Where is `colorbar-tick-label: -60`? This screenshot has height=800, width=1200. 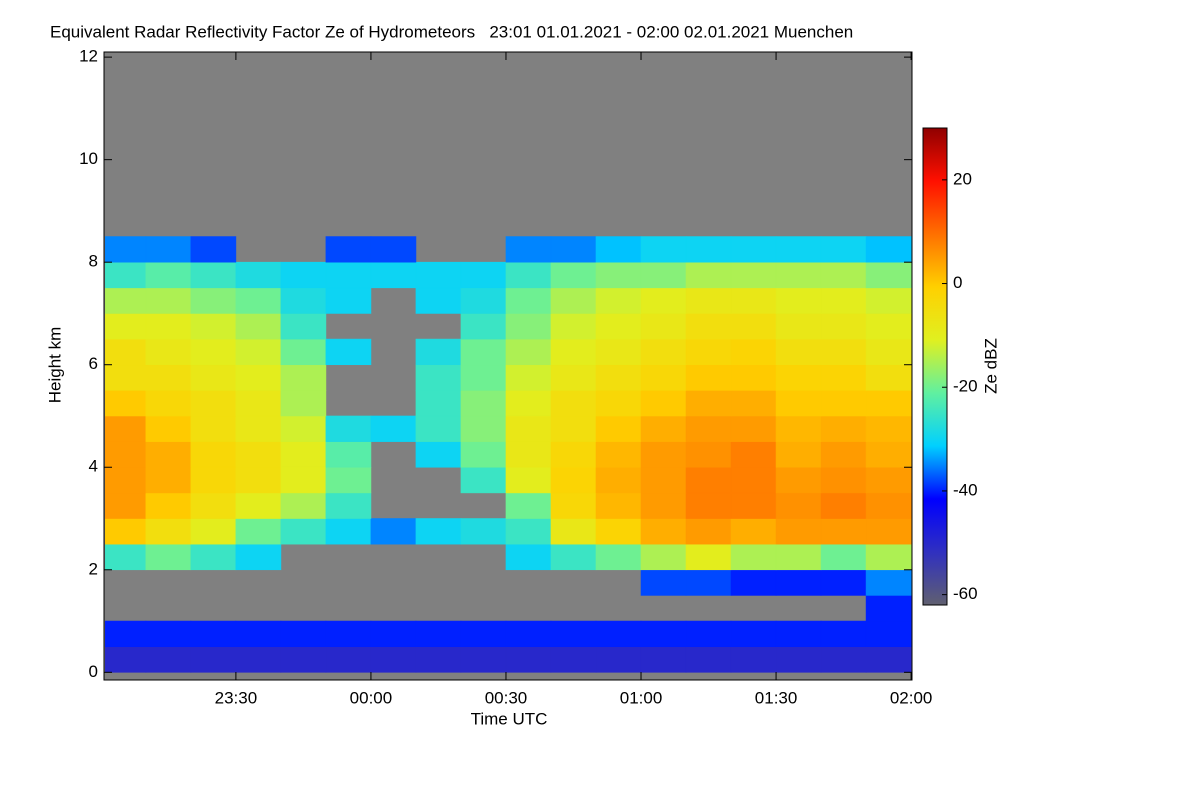
colorbar-tick-label: -60 is located at coordinates (965, 593).